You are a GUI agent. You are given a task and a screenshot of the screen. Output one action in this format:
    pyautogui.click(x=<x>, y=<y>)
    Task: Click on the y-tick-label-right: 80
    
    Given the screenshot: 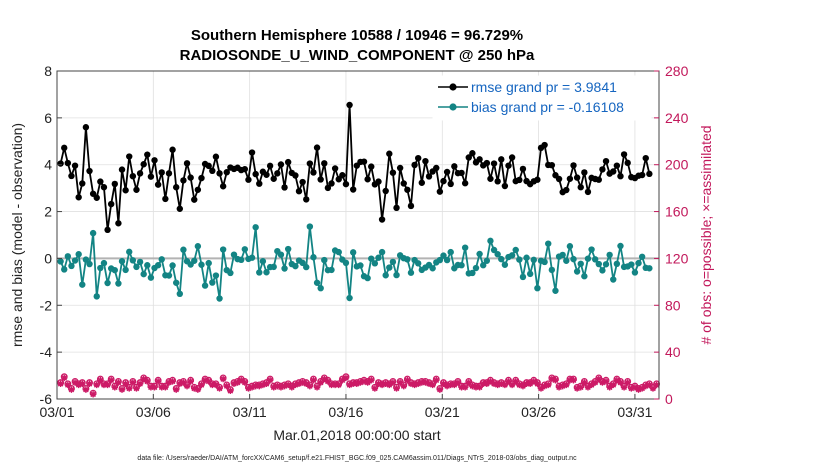 What is the action you would take?
    pyautogui.click(x=673, y=305)
    